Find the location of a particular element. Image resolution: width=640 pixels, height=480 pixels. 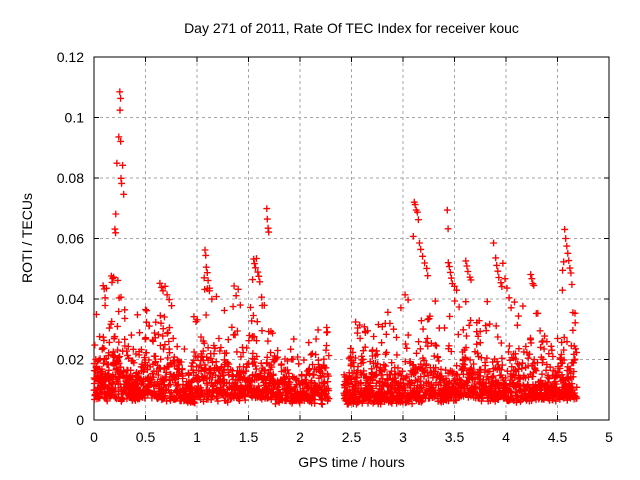

x-tick-label: 0.5 is located at coordinates (146, 437).